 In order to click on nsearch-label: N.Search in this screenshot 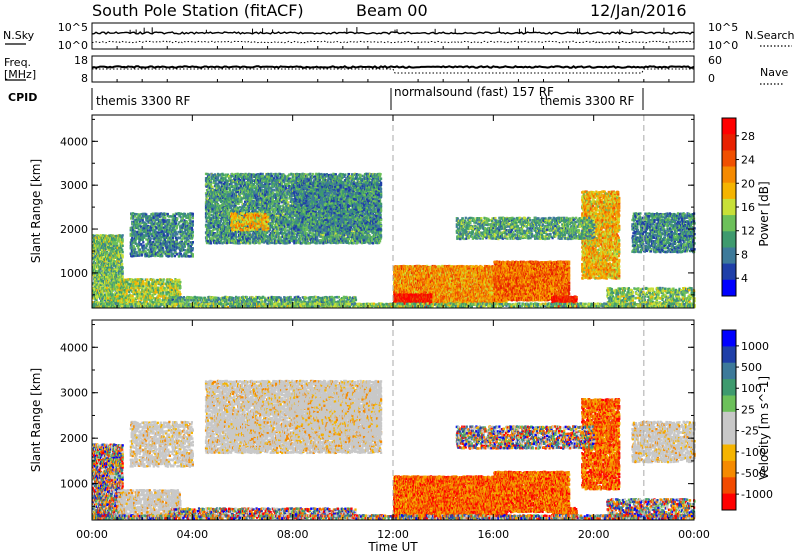, I will do `click(770, 35)`.